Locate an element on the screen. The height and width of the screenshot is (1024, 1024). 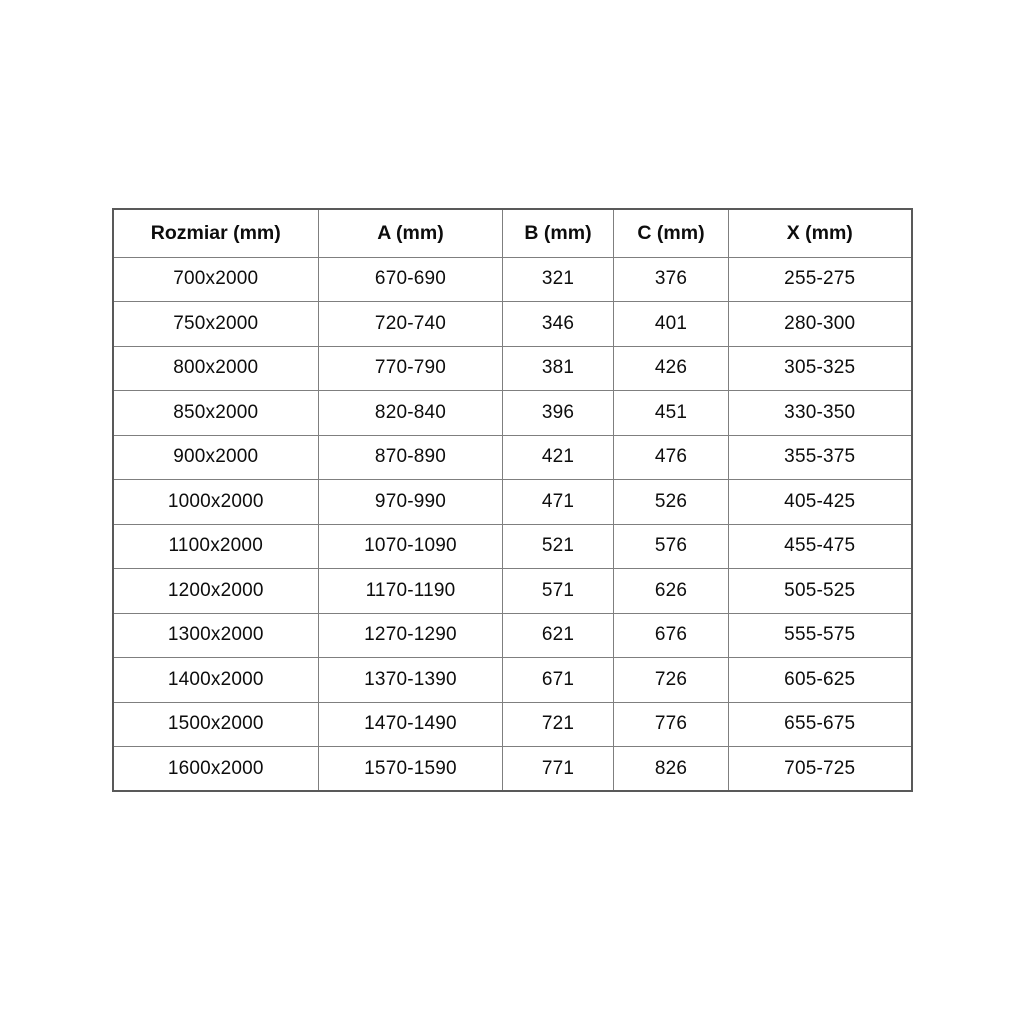
table-cell: 330-350 is located at coordinates (820, 413).